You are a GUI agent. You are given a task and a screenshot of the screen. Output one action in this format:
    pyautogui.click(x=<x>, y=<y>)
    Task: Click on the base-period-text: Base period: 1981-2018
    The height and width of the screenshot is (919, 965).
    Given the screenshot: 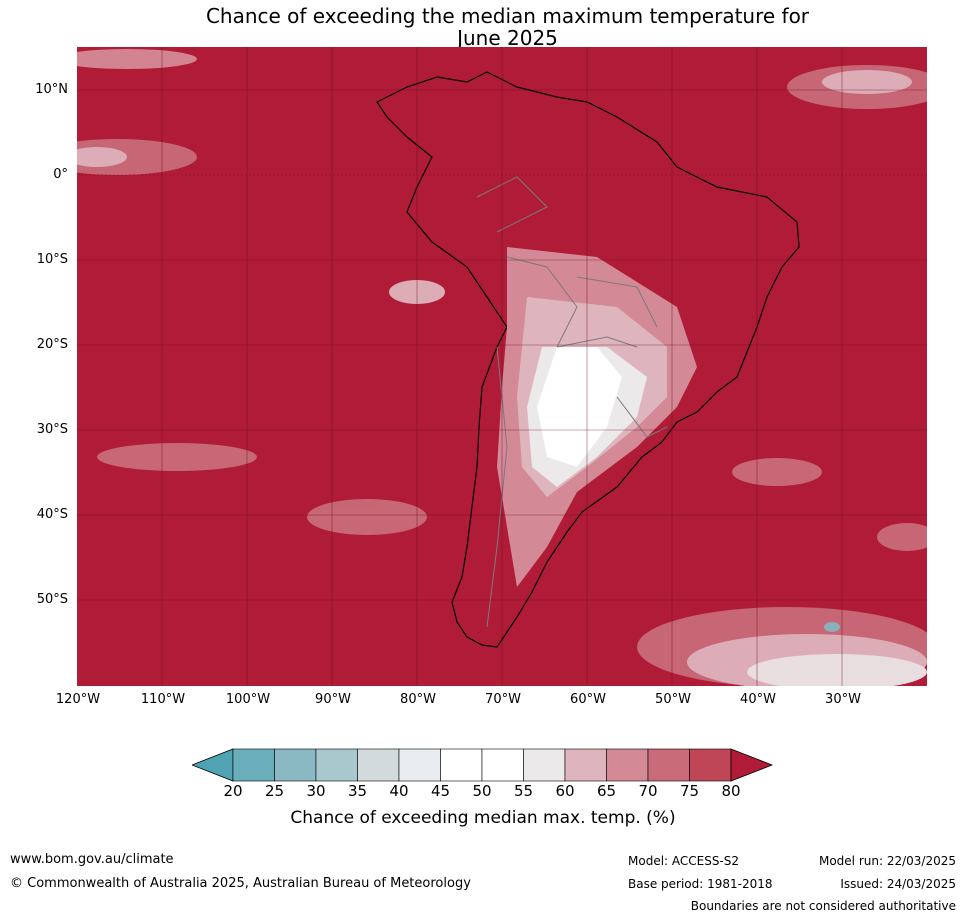 What is the action you would take?
    pyautogui.click(x=700, y=884)
    